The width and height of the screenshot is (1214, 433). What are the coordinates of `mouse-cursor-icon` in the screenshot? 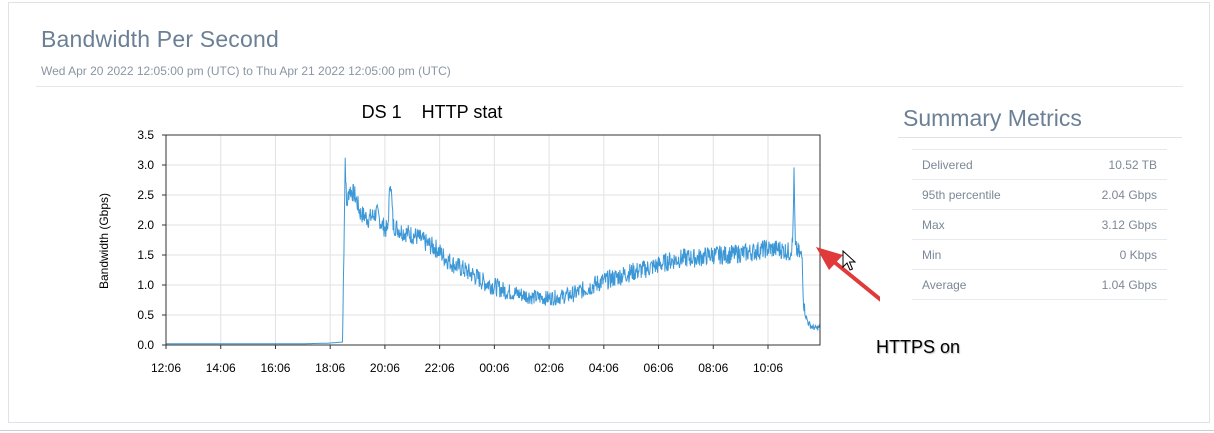 It's located at (849, 260).